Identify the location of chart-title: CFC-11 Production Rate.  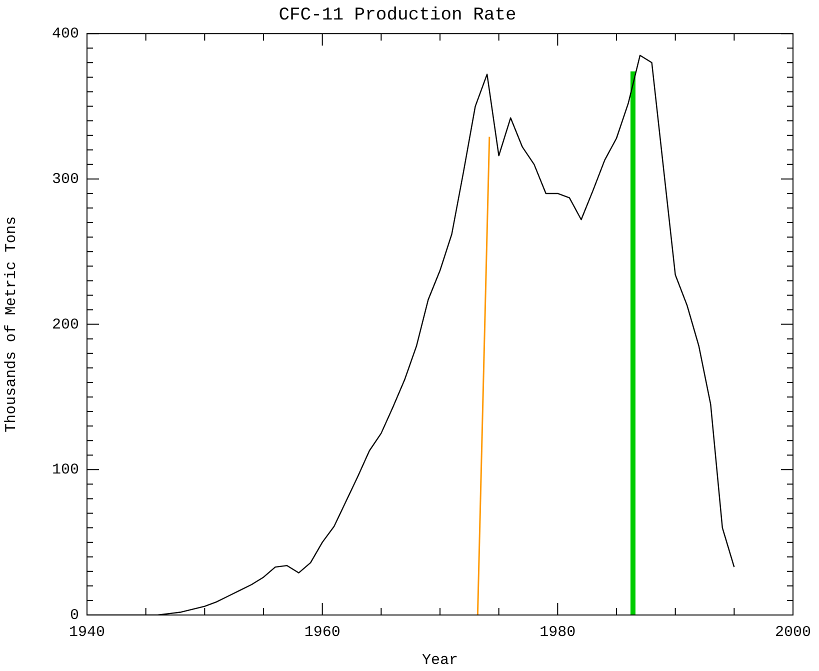
(397, 16).